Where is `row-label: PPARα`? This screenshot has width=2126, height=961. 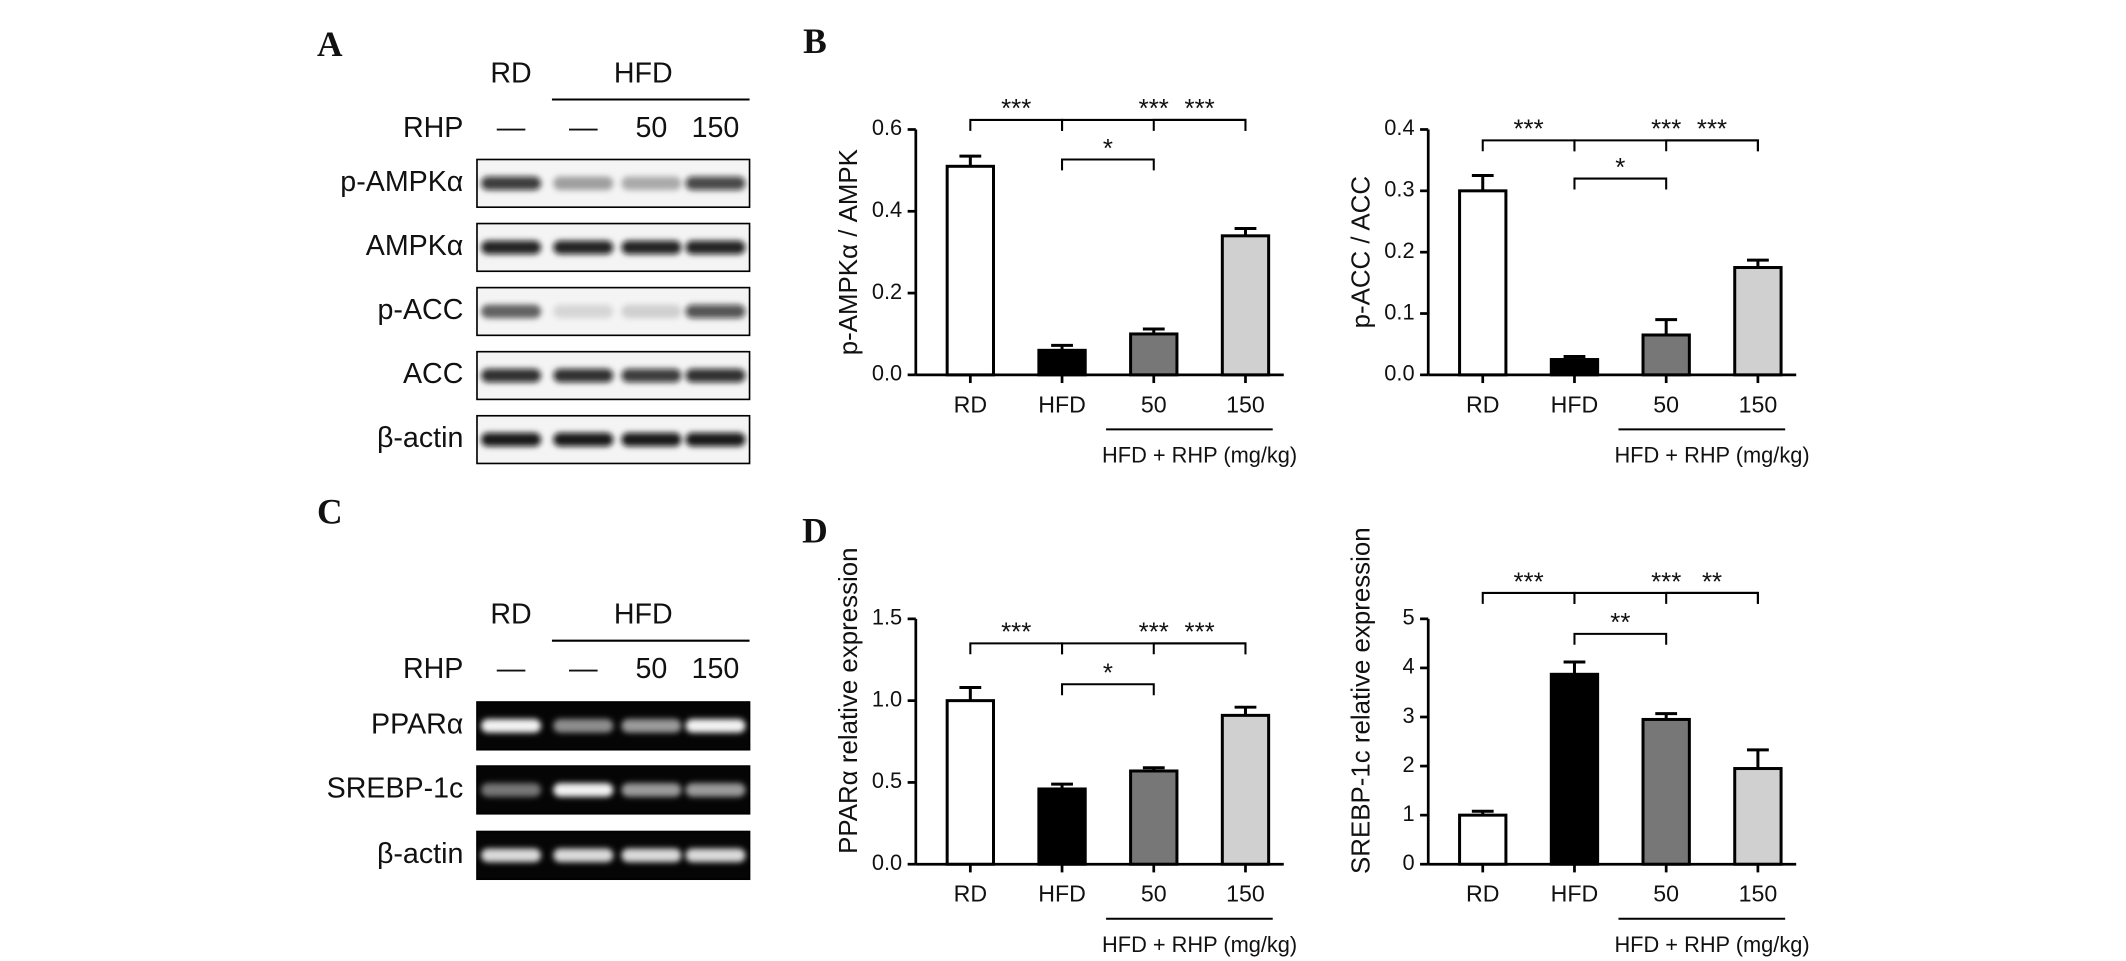
row-label: PPARα is located at coordinates (417, 724).